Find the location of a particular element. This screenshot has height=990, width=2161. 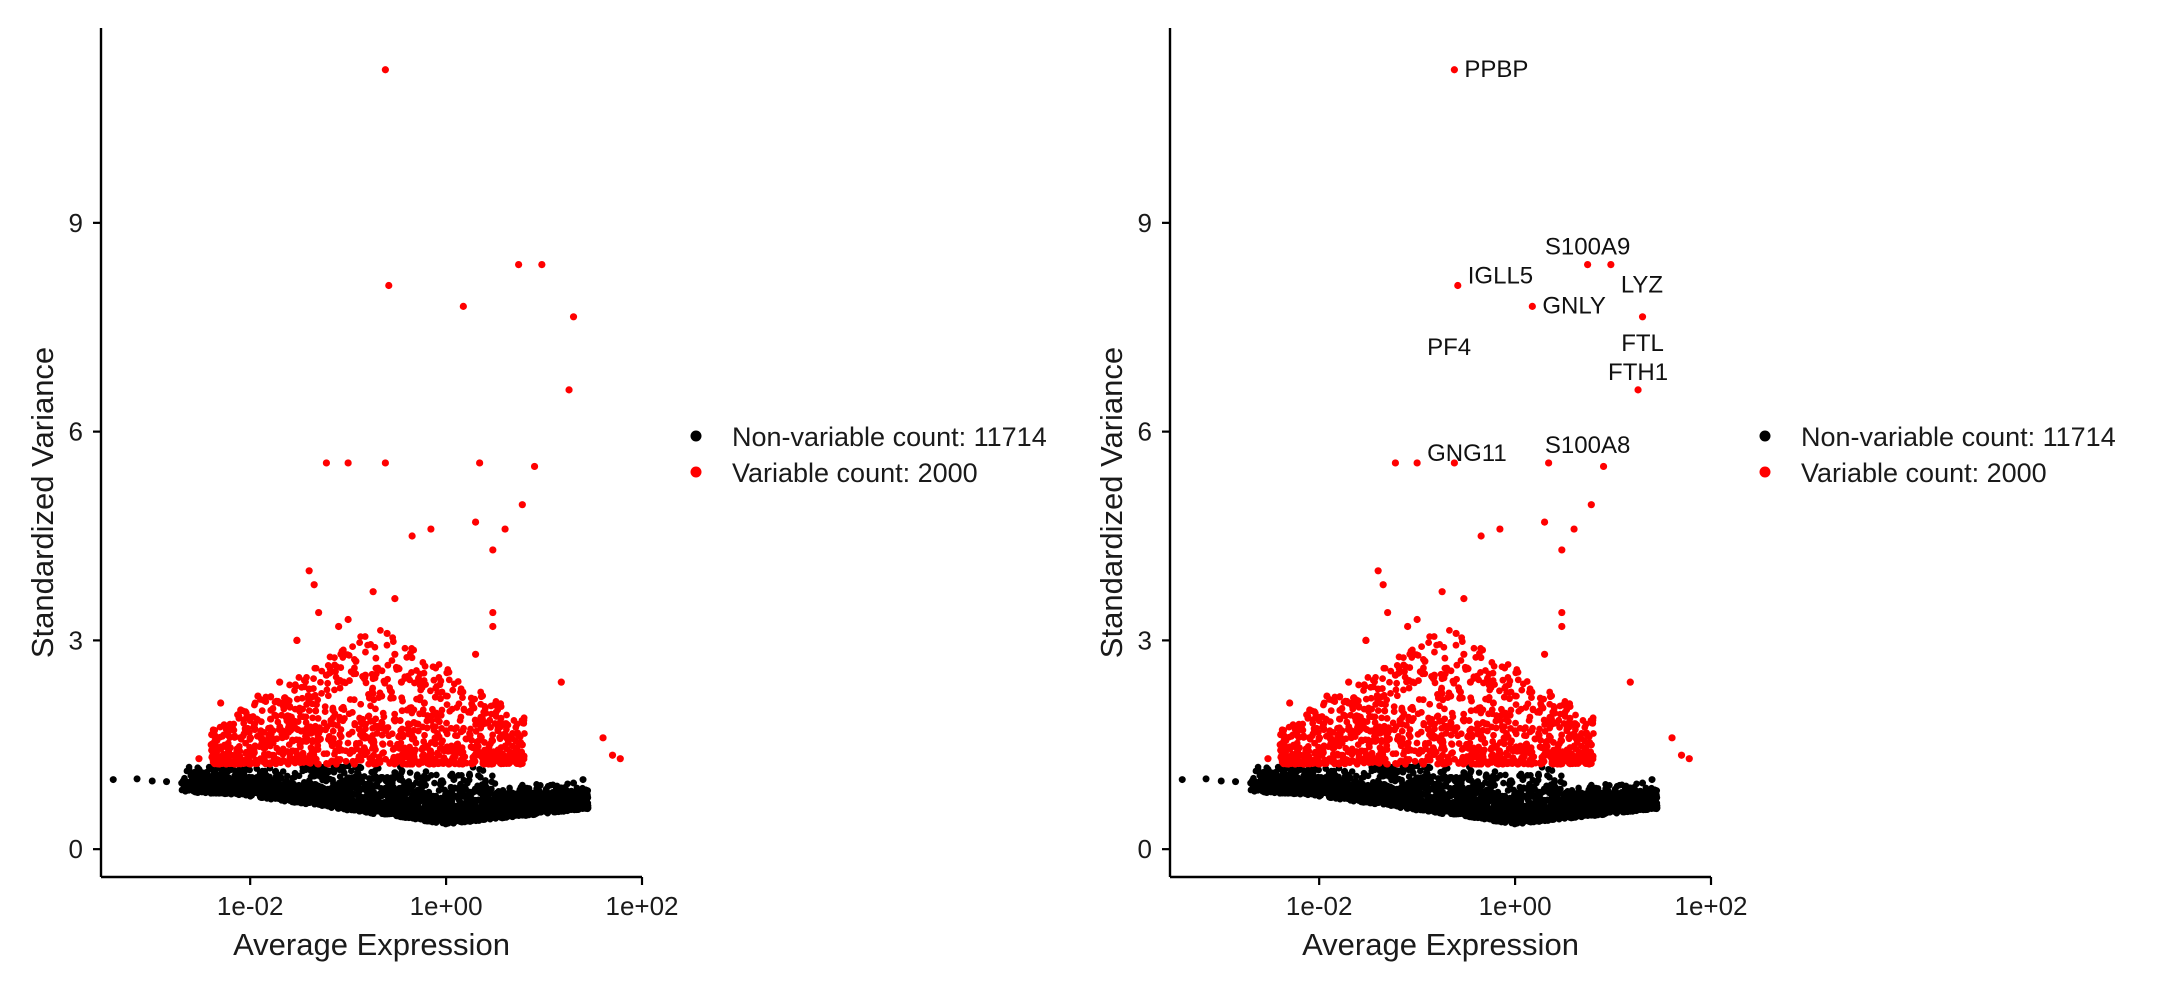

legend-label-non-variable: Non-variable count: 11714 is located at coordinates (889, 437).